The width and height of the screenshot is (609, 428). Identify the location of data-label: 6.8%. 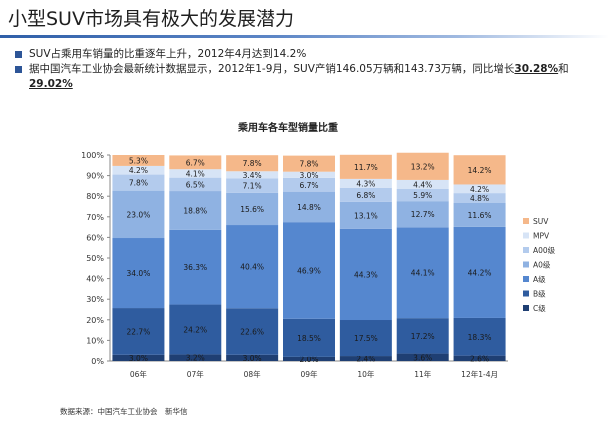
(365, 195).